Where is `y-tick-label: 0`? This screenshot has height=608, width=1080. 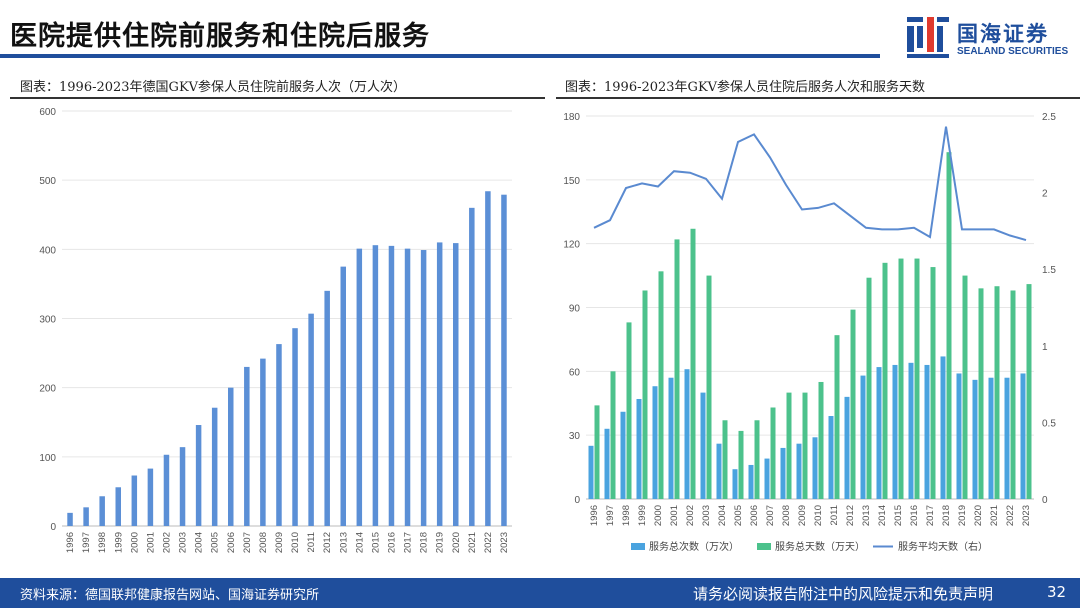 y-tick-label: 0 is located at coordinates (53, 527).